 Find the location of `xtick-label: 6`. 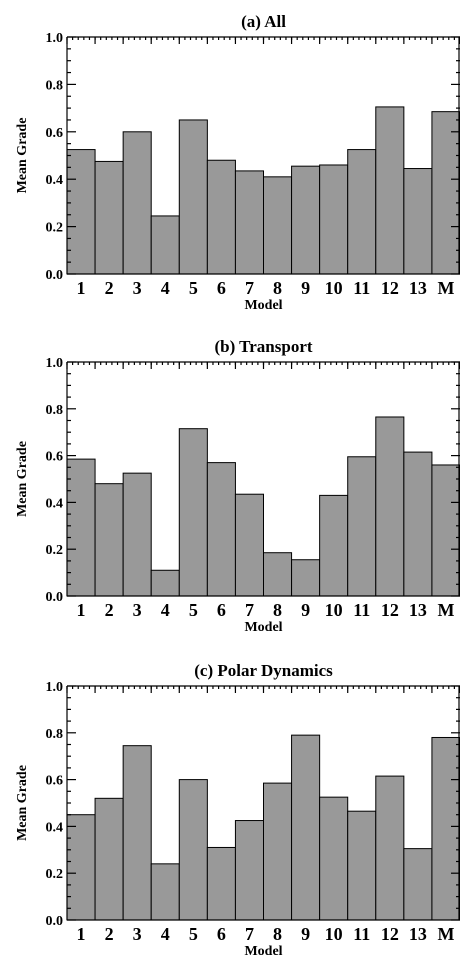

xtick-label: 6 is located at coordinates (221, 288).